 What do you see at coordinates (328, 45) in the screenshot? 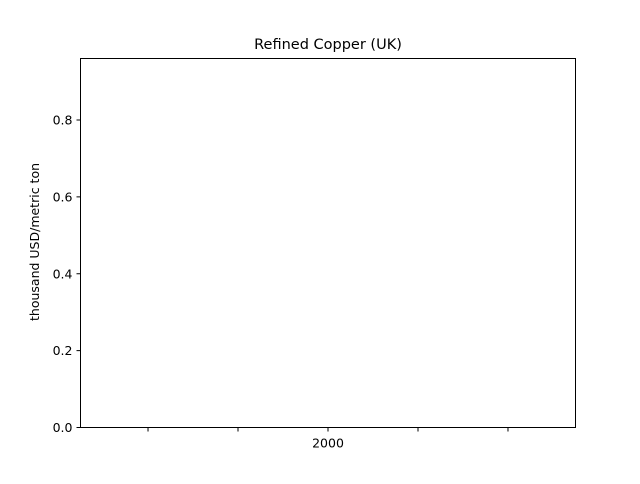
I see `chart-title: Refined Copper (UK)` at bounding box center [328, 45].